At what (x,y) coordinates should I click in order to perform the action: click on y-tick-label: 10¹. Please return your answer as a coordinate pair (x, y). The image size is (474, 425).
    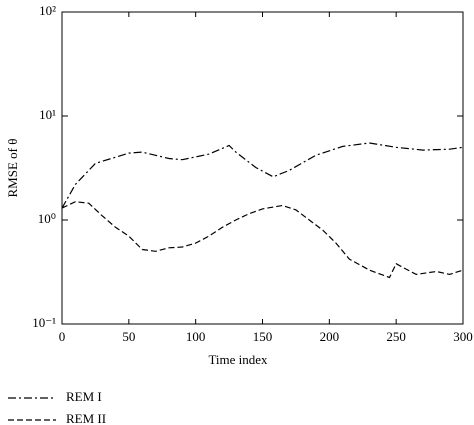
    Looking at the image, I should click on (47, 114).